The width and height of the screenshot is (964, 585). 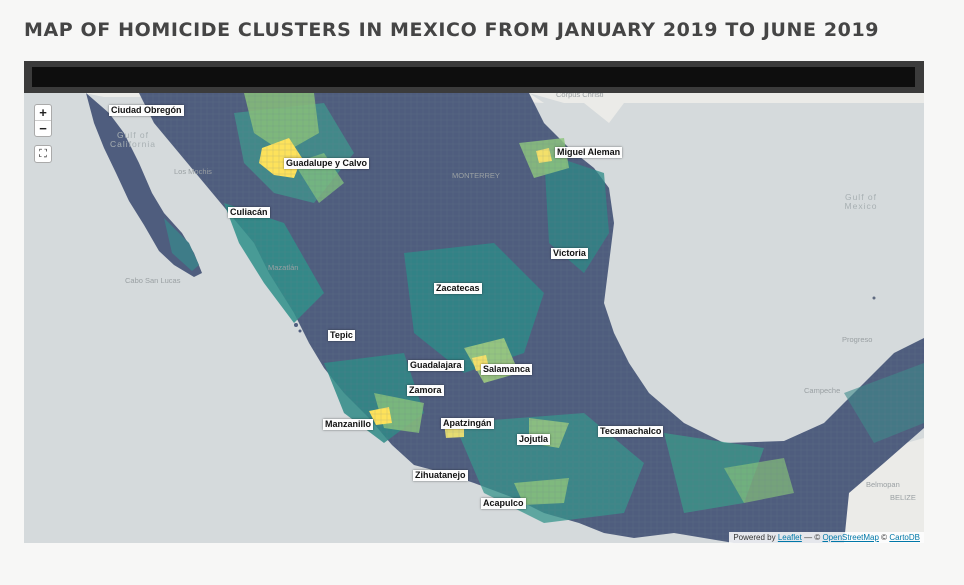 What do you see at coordinates (348, 424) in the screenshot?
I see `city-label-manzanillo: Manzanillo` at bounding box center [348, 424].